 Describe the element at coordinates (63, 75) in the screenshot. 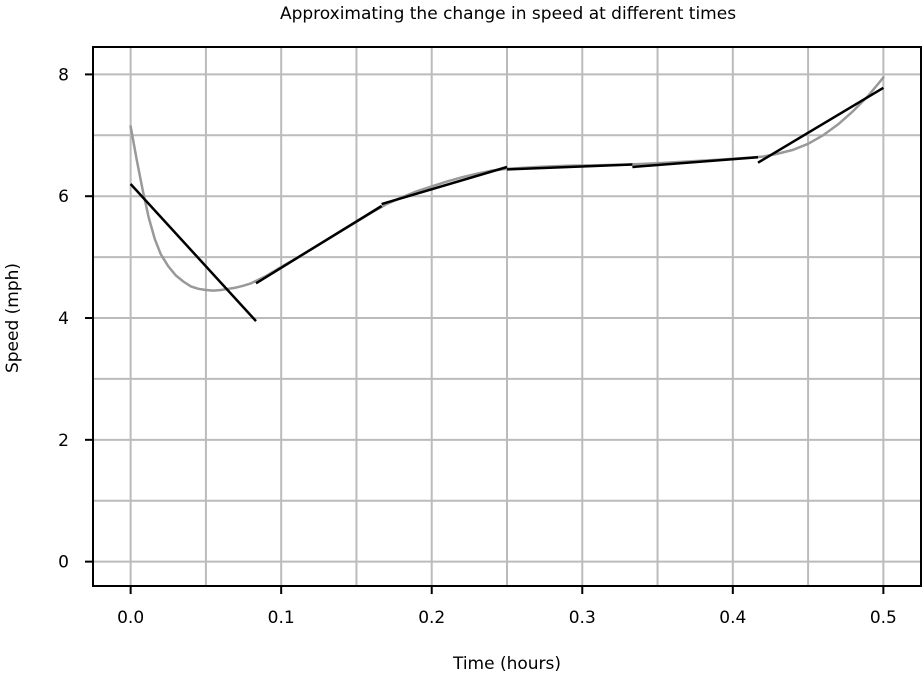

I see `y-tick-label-4: 8` at that location.